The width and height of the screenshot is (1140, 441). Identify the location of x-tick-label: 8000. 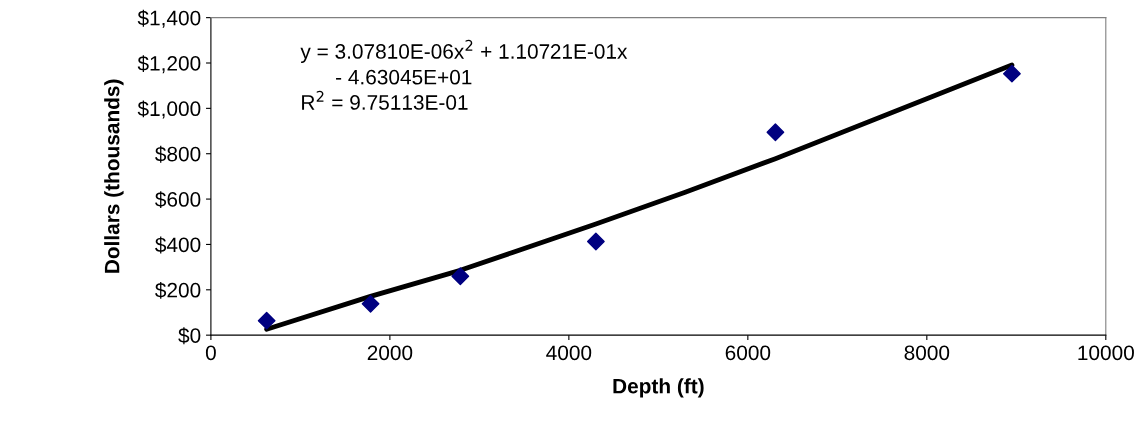
(927, 353).